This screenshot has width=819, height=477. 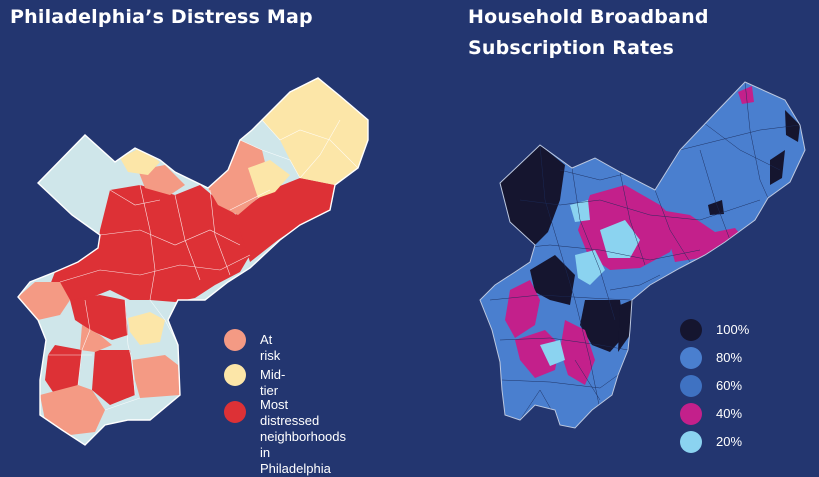 I want to click on legend-item-100: 100%, so click(x=714, y=330).